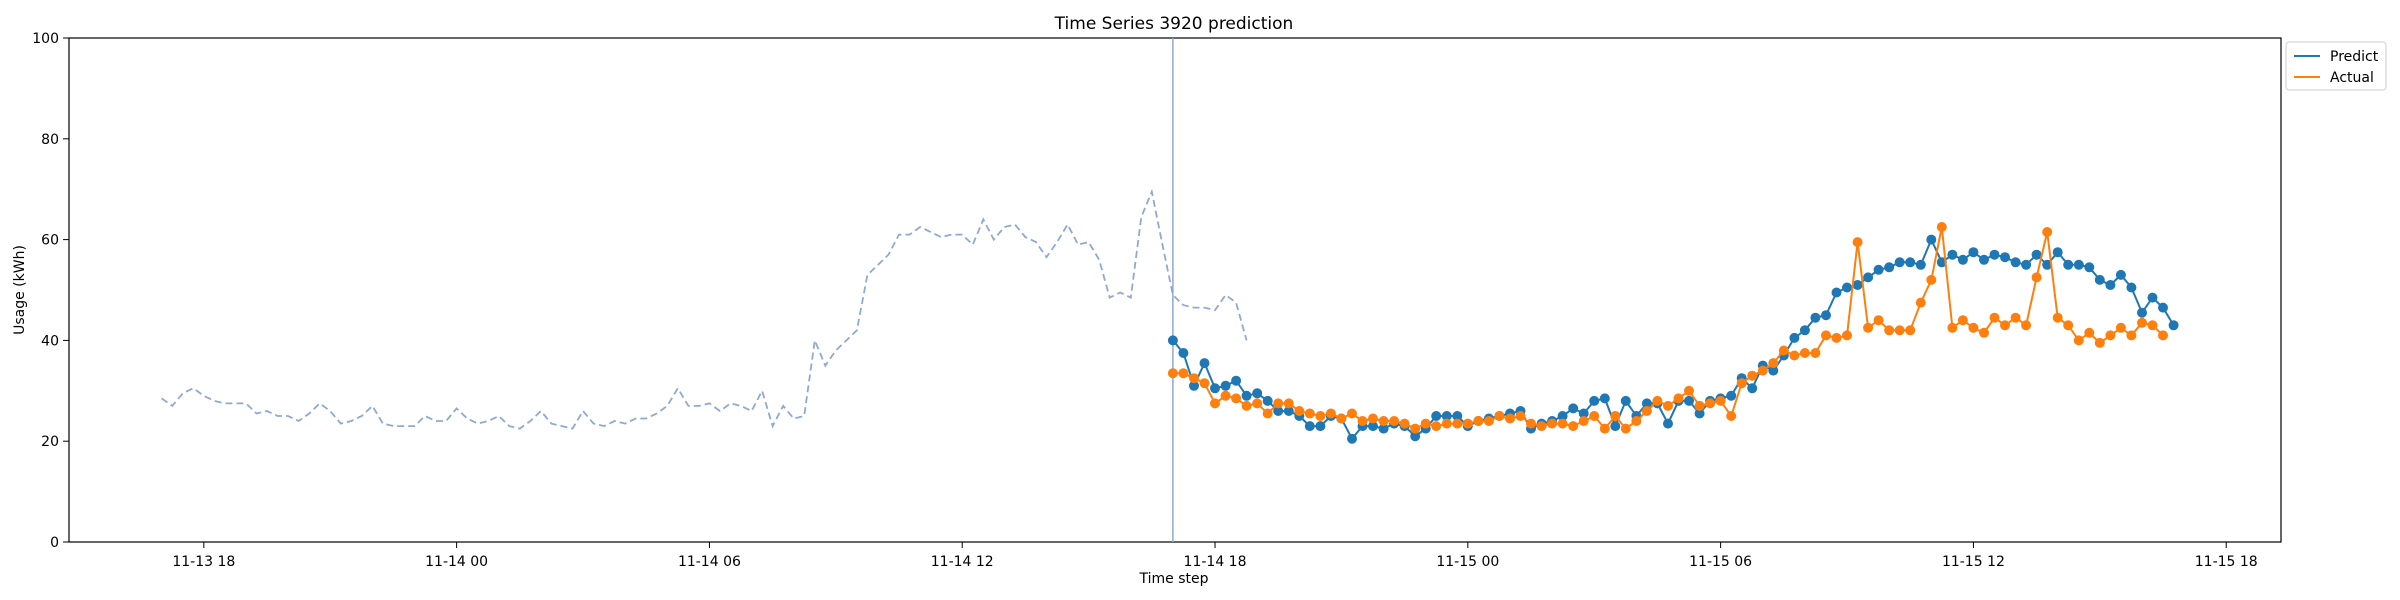 This screenshot has height=600, width=2400. What do you see at coordinates (50, 442) in the screenshot?
I see `y-tick-label: 20` at bounding box center [50, 442].